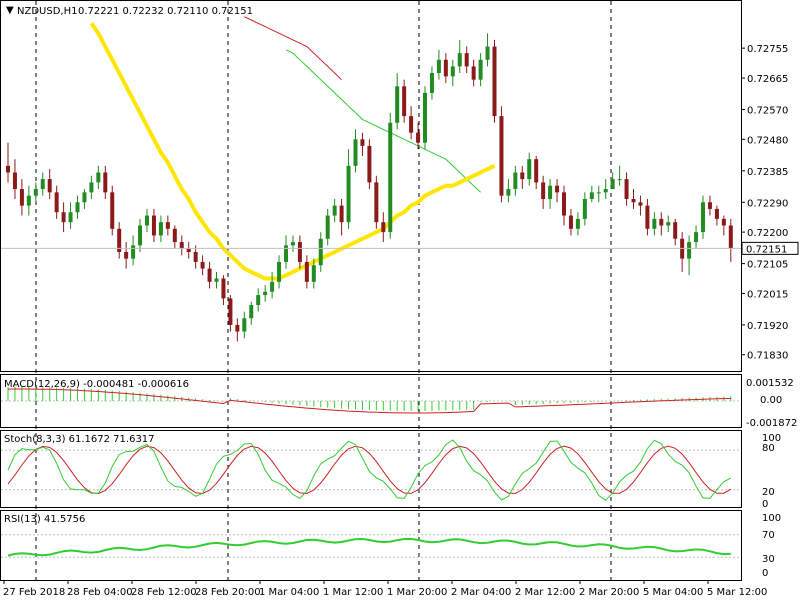  I want to click on ma-slow-line, so click(293, 48).